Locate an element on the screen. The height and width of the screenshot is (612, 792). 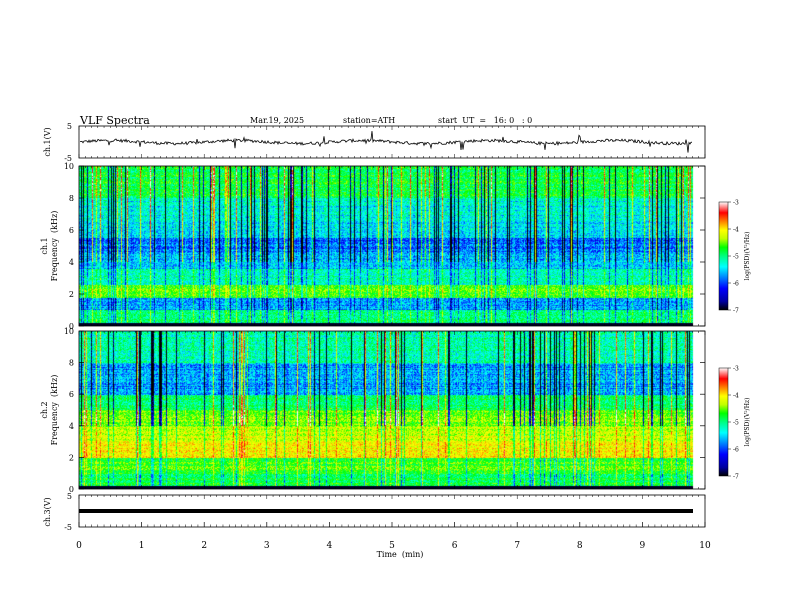
ch1-colorbar-label: log(PSD)(V²/Hz) is located at coordinates (747, 256).